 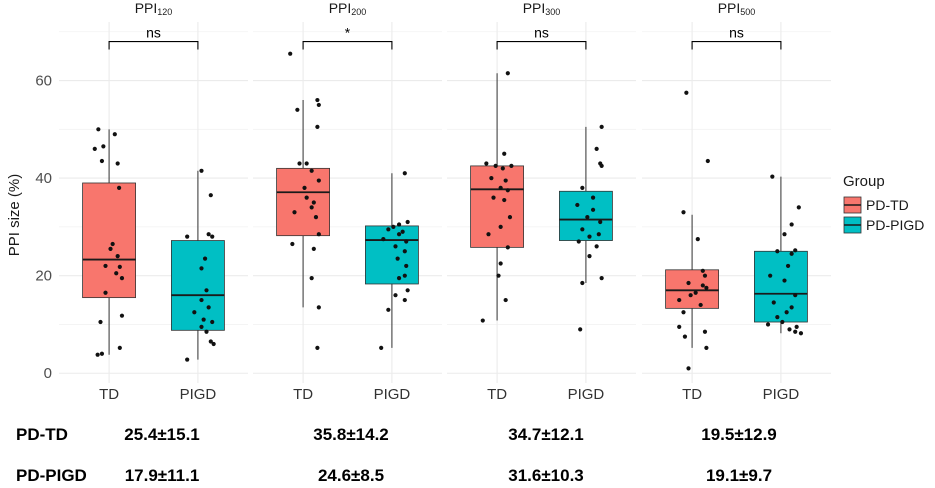 I want to click on panel-title-subscript: 500, so click(x=747, y=12).